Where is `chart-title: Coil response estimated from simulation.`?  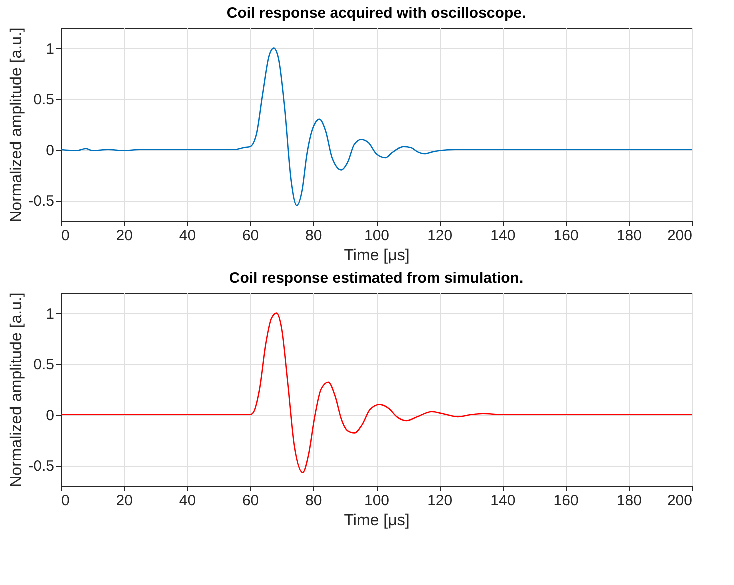
chart-title: Coil response estimated from simulation. is located at coordinates (376, 279).